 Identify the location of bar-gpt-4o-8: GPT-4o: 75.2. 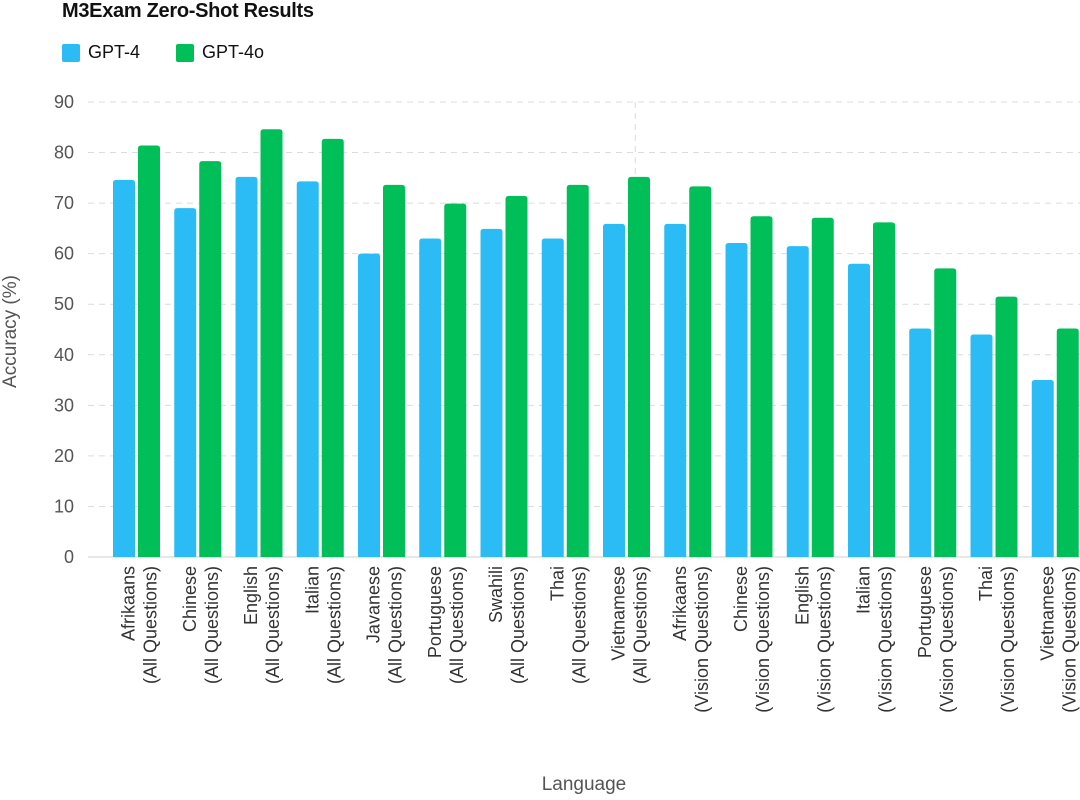
(639, 367).